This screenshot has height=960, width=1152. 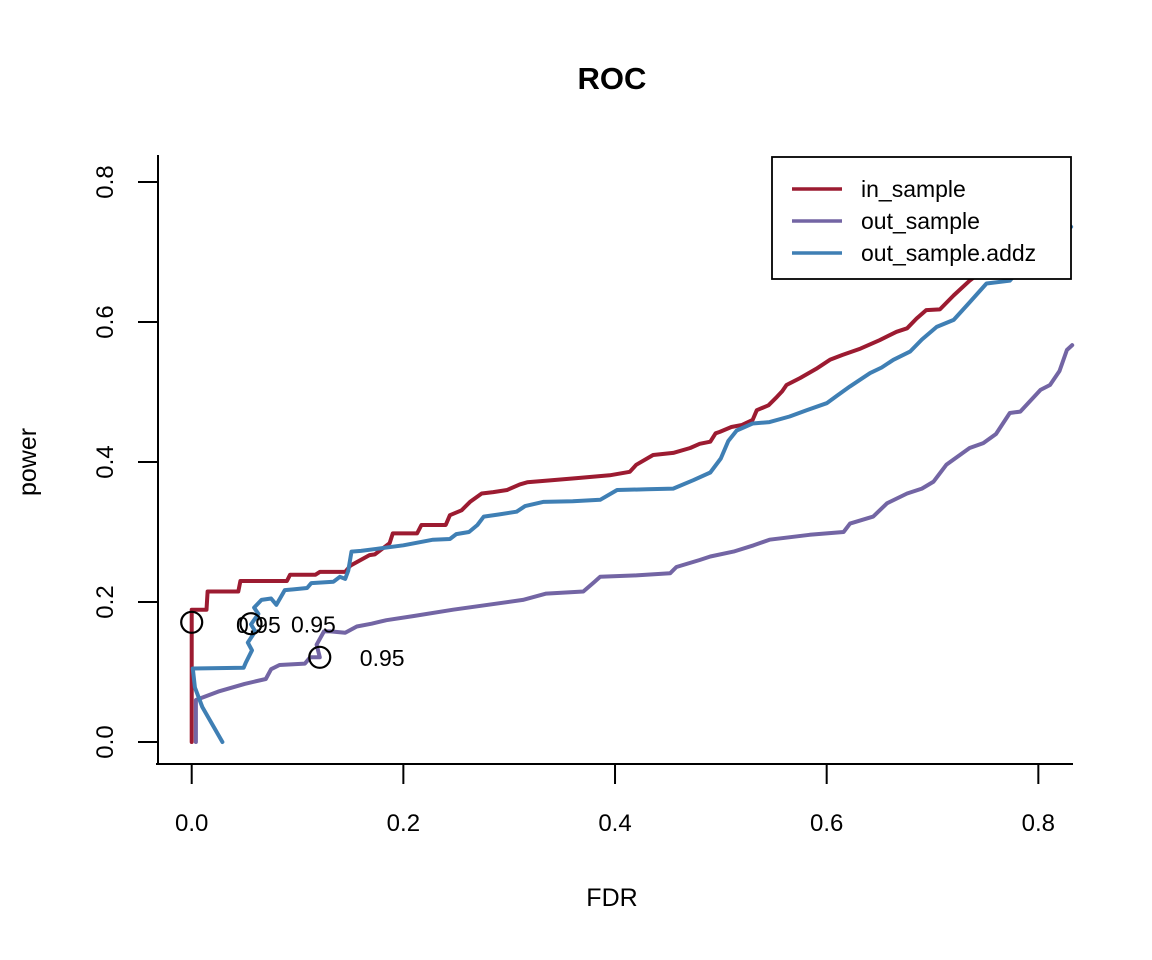 I want to click on x-axis-title: FDR, so click(x=611, y=898).